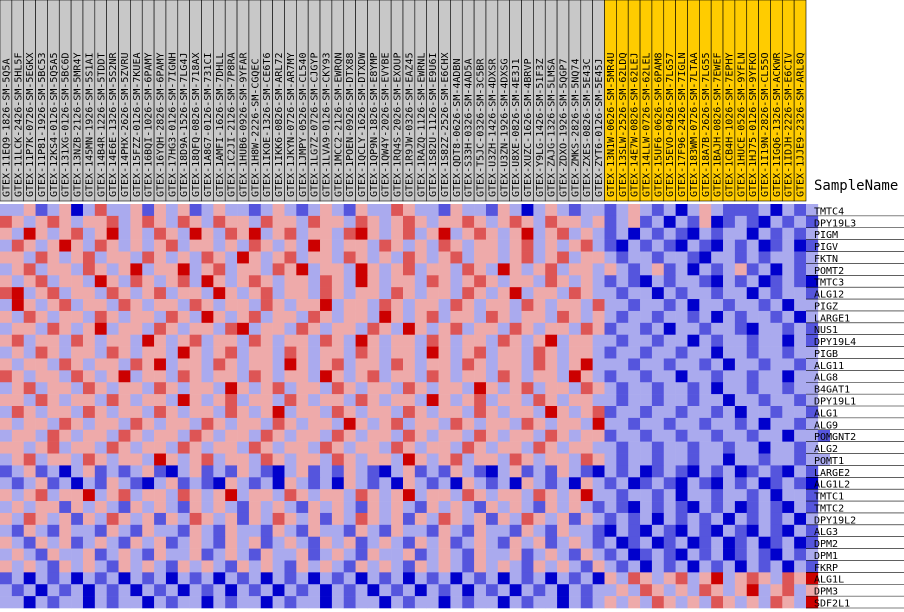  Describe the element at coordinates (829, 580) in the screenshot. I see `gene-label: ALG1L` at that location.